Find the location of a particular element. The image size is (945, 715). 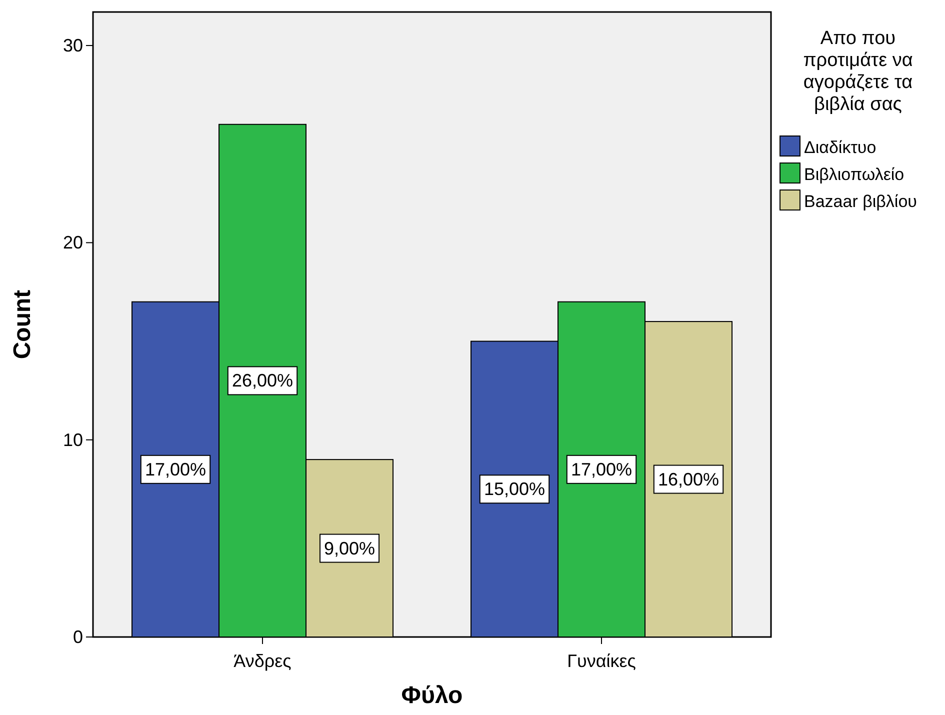

legend-label: Διαδίκτυο is located at coordinates (840, 147).